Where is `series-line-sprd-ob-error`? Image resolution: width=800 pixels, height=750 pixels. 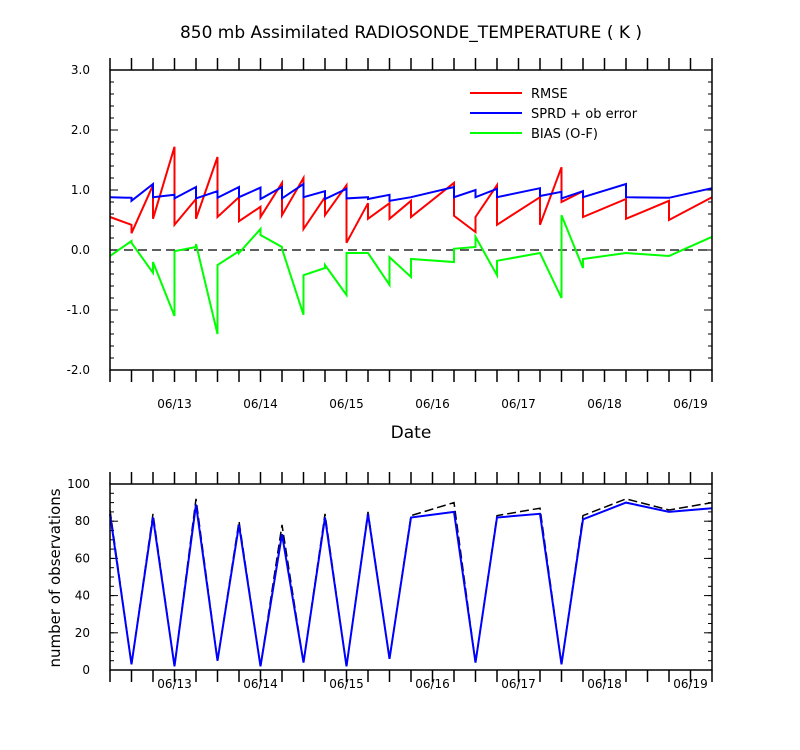
series-line-sprd-ob-error is located at coordinates (411, 192).